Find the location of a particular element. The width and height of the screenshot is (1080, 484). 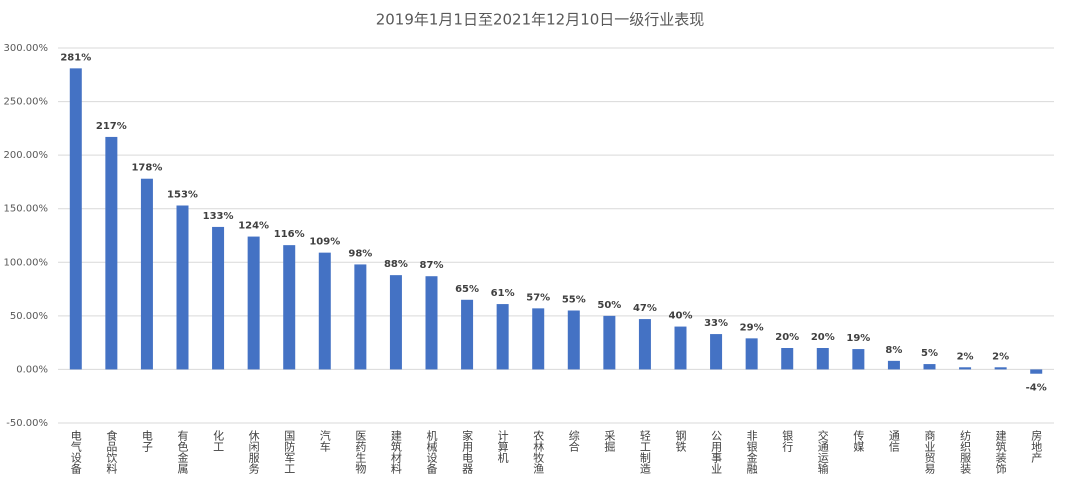

x-tick-label: 农林牧渔 is located at coordinates (538, 452).